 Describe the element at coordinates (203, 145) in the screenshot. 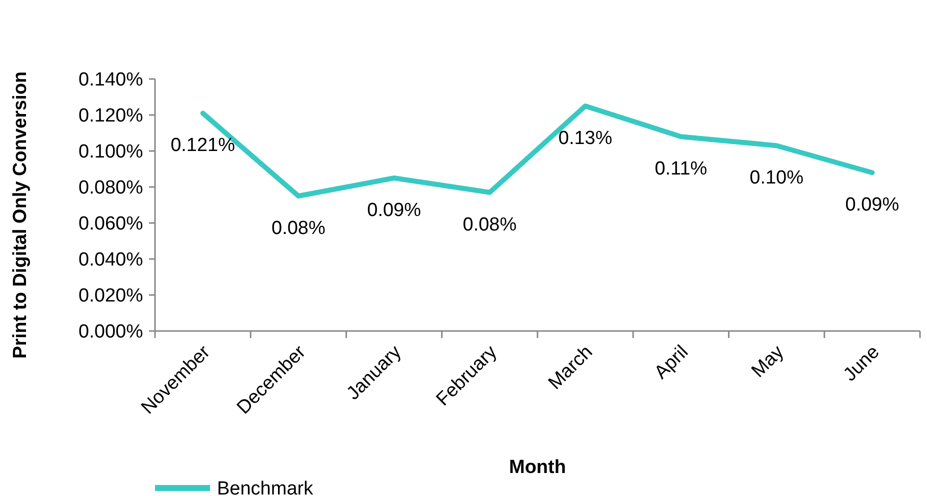

I see `data-label: 0.121%` at that location.